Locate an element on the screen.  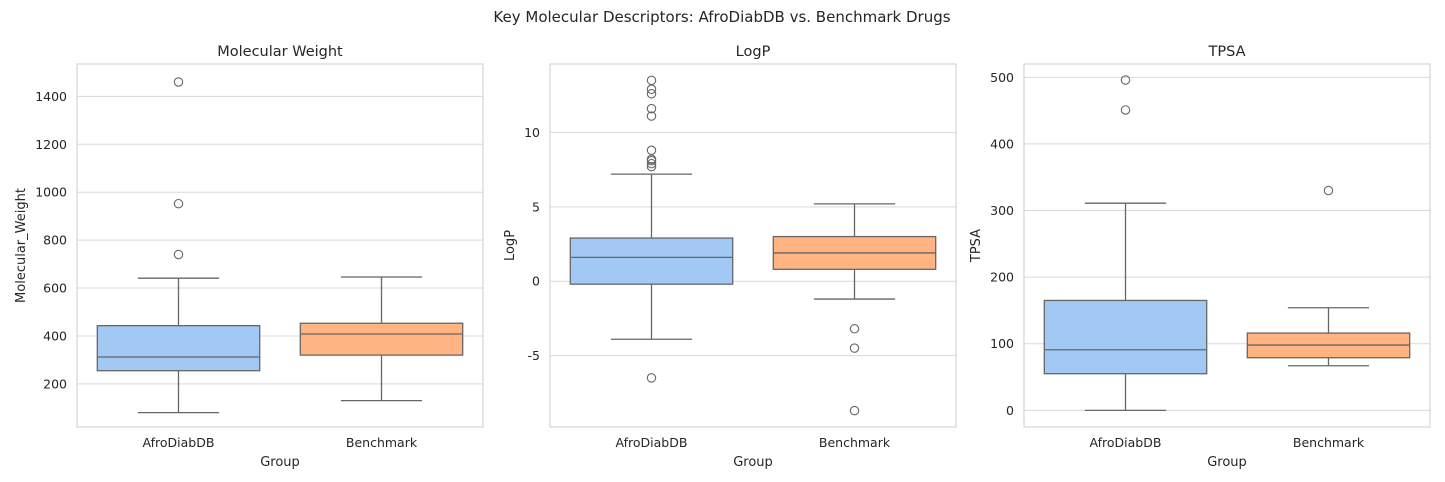
subplot-title: LogP is located at coordinates (753, 52).